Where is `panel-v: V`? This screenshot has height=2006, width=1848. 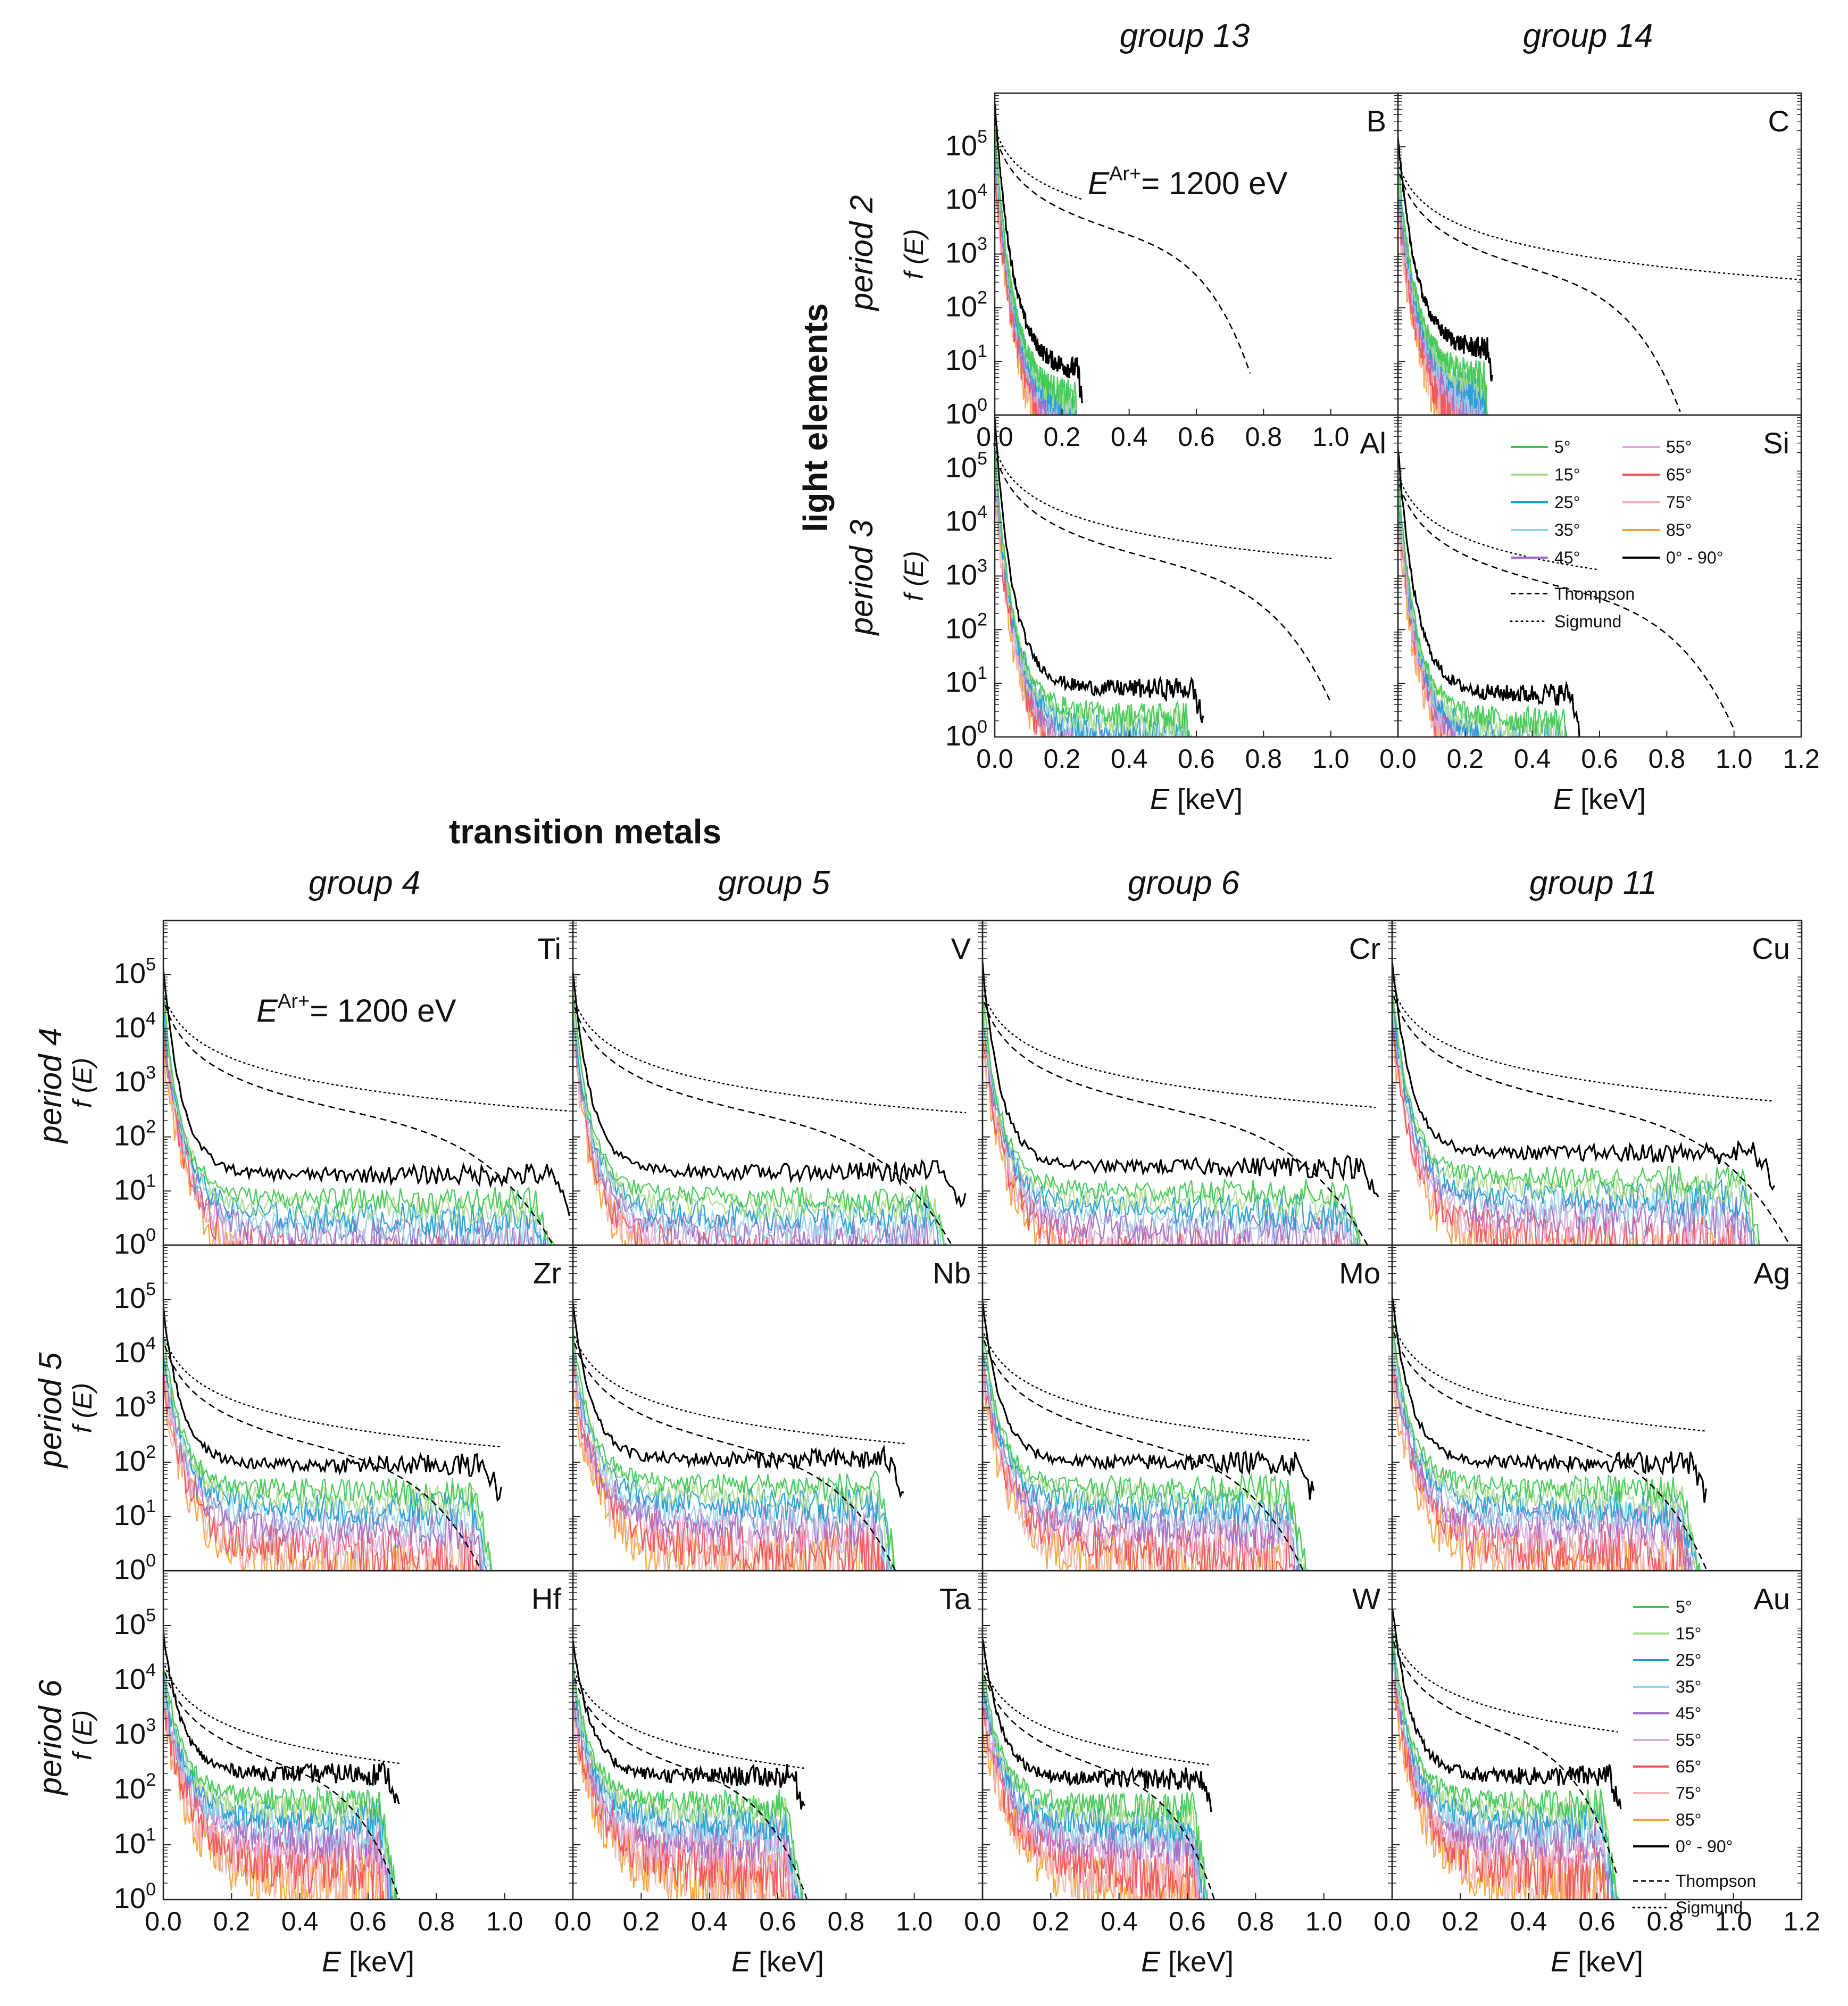 panel-v: V is located at coordinates (778, 1082).